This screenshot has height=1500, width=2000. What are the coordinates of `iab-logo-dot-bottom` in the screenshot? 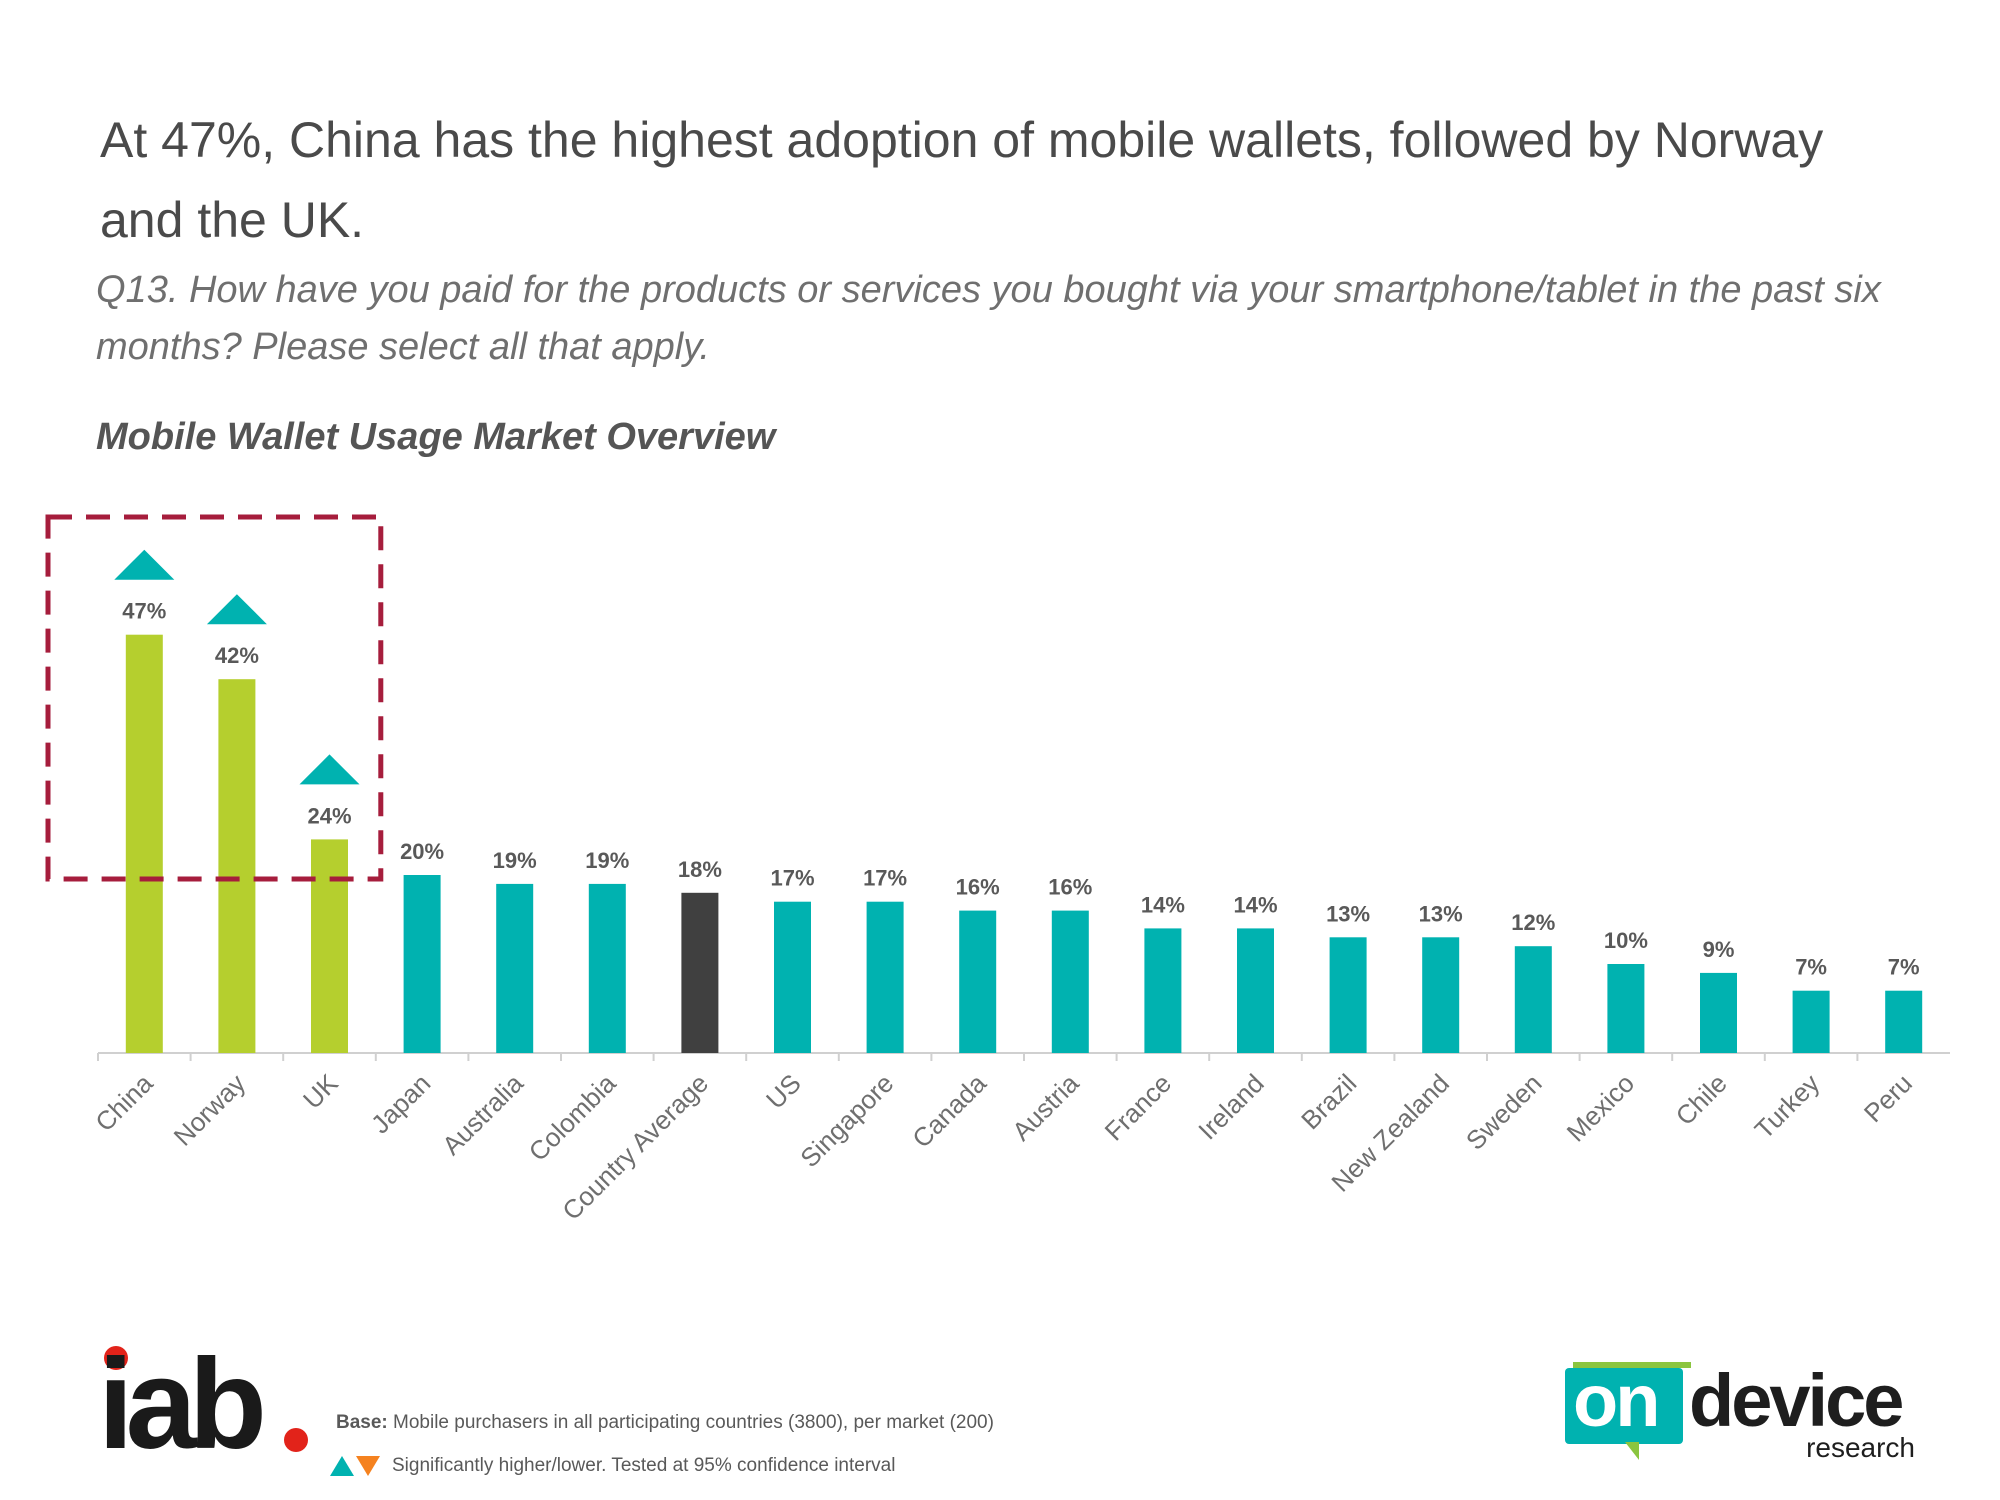 It's located at (296, 1440).